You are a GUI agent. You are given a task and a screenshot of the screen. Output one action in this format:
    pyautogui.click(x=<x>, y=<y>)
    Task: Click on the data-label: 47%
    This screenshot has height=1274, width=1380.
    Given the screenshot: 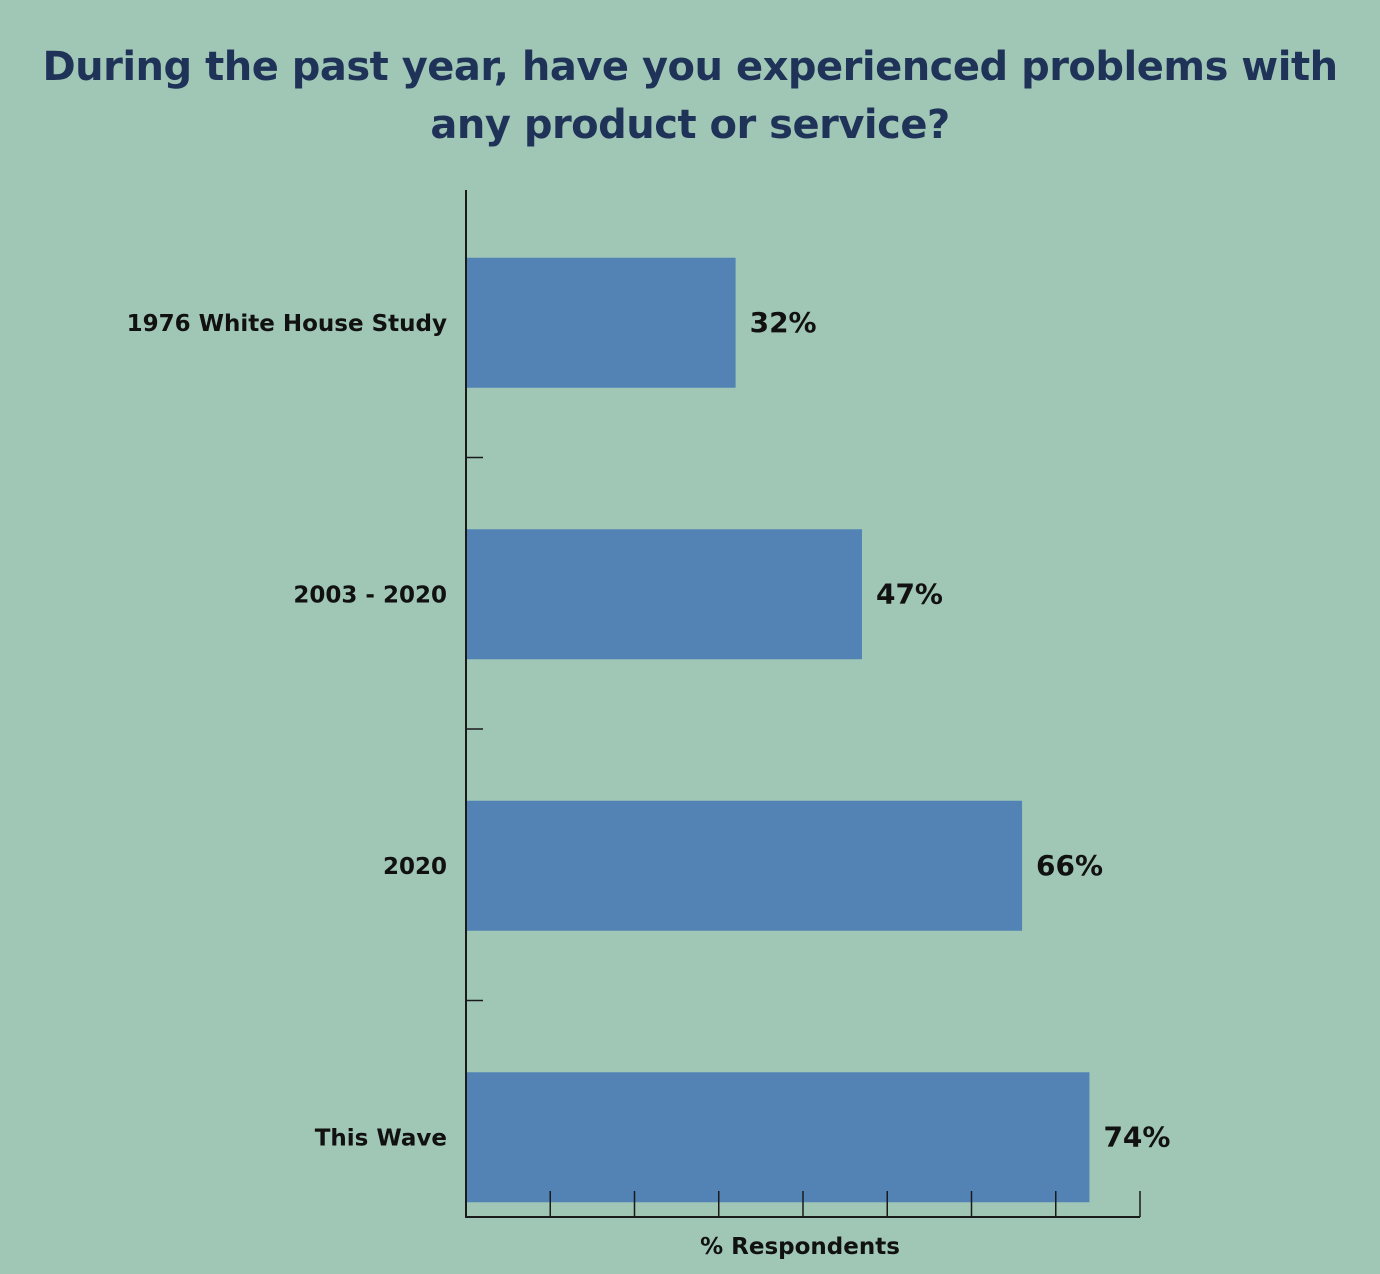 What is the action you would take?
    pyautogui.click(x=909, y=593)
    